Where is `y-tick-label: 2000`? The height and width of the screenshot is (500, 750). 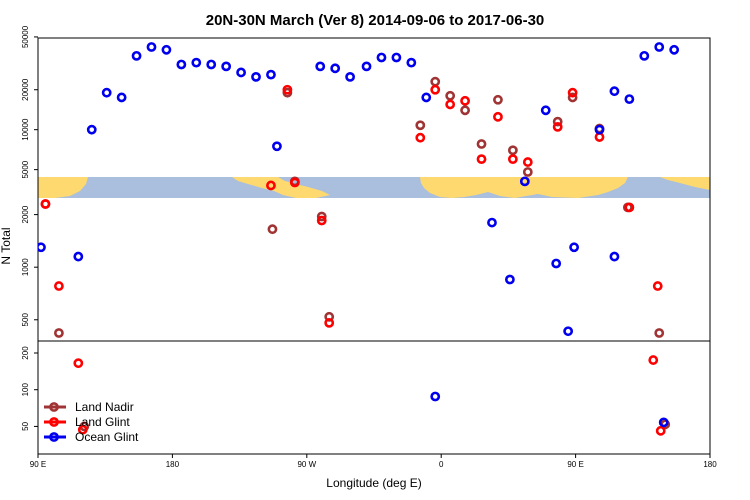
y-tick-label: 2000 is located at coordinates (25, 214).